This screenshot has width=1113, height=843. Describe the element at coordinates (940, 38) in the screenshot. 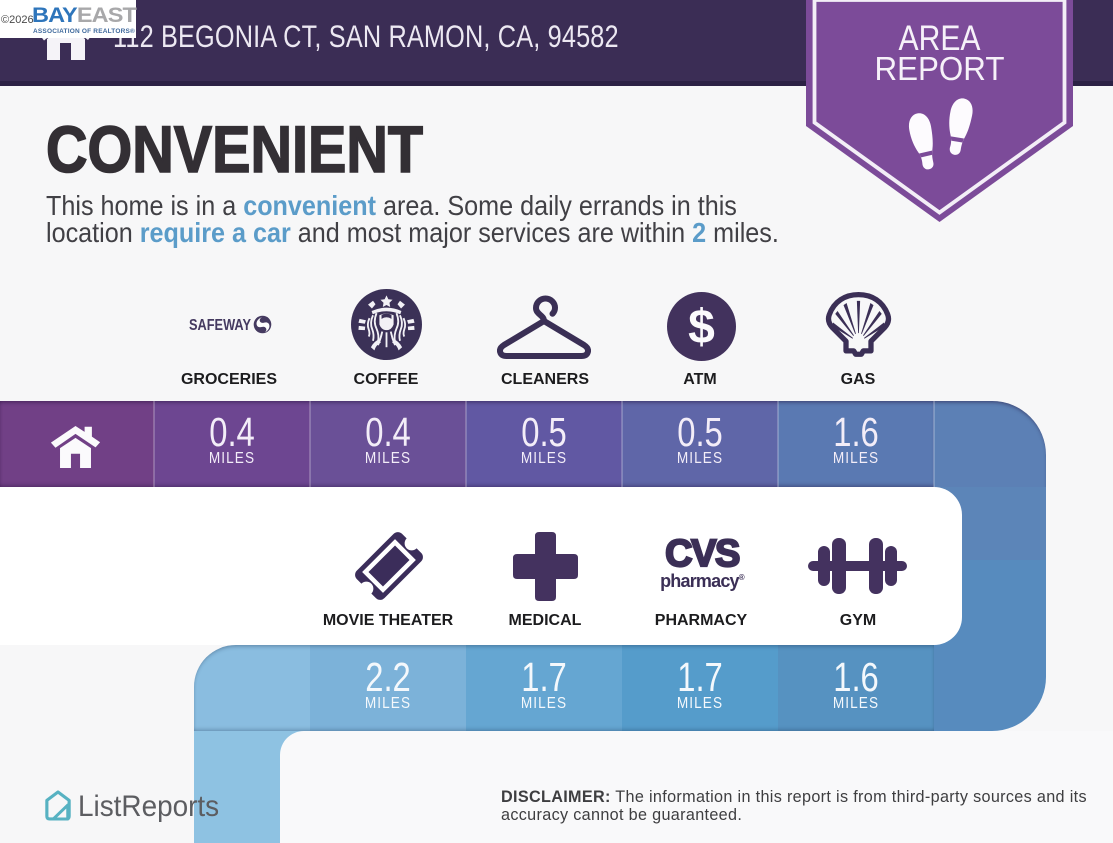

I see `svg-text: AREA` at that location.